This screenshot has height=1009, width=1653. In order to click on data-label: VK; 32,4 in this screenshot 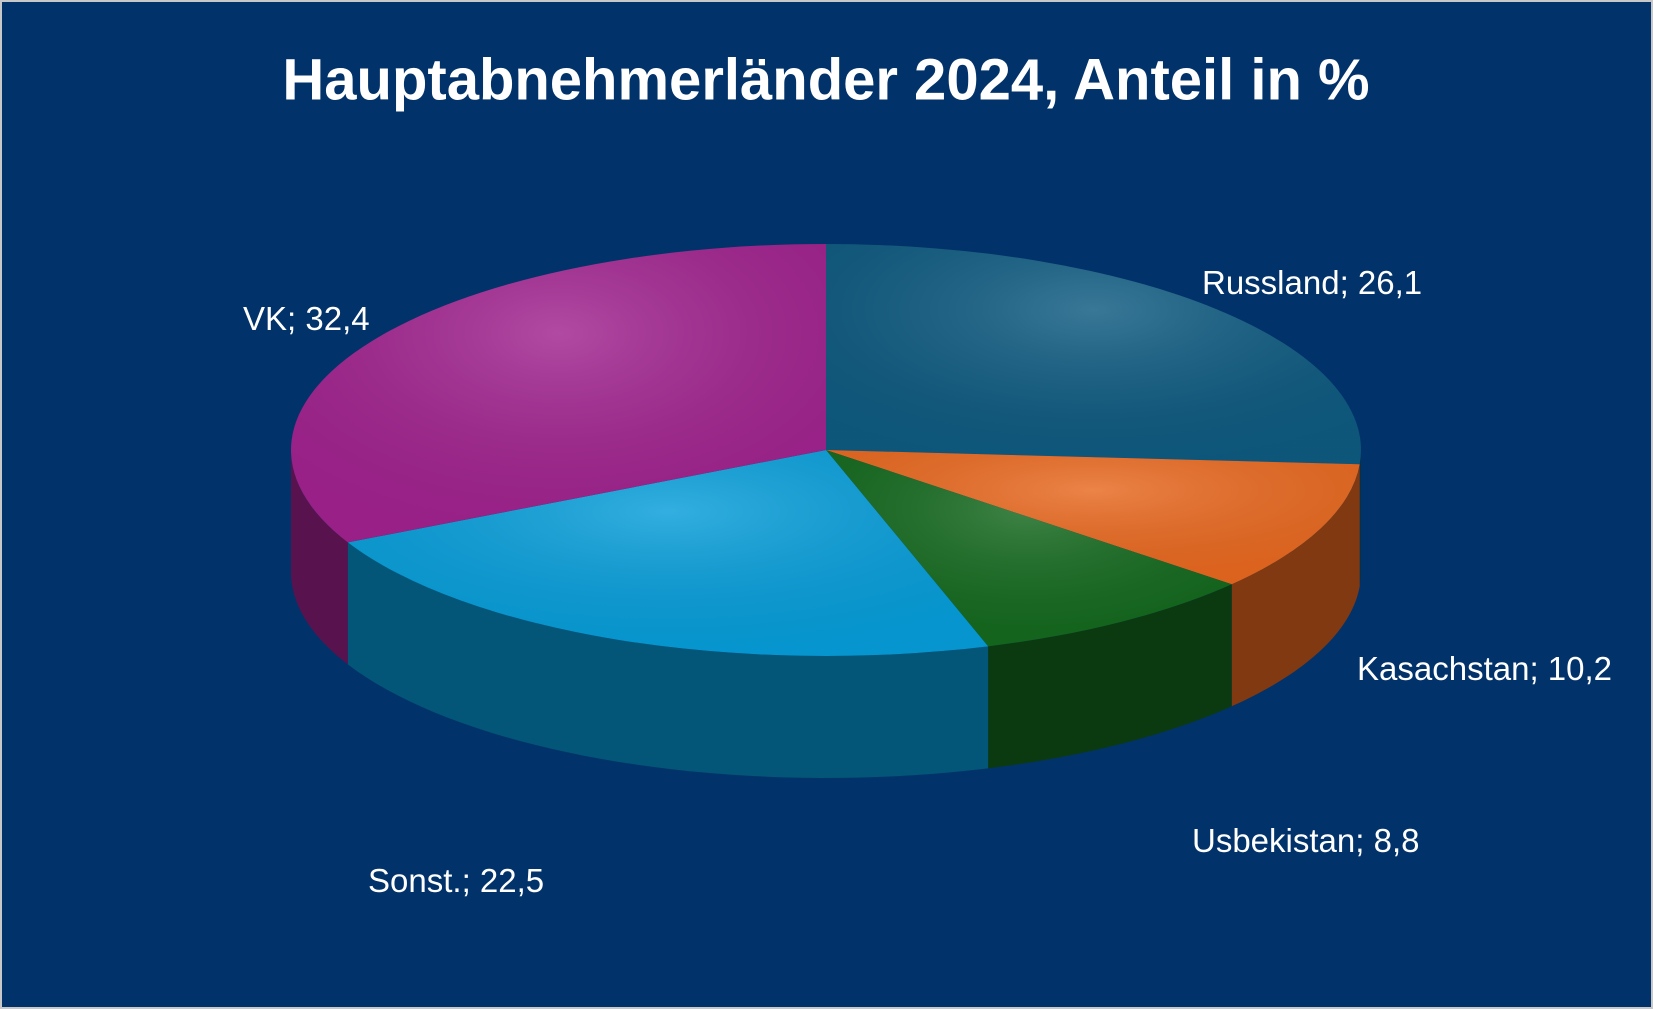, I will do `click(306, 318)`.